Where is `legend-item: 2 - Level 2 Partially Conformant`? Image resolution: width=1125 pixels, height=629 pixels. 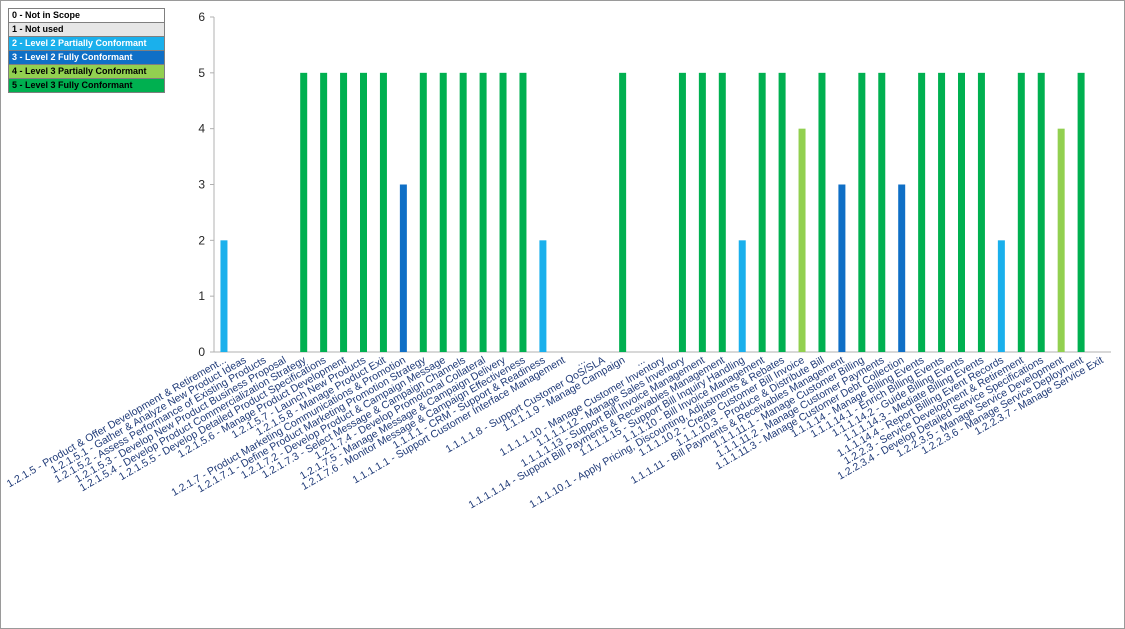 legend-item: 2 - Level 2 Partially Conformant is located at coordinates (86, 44).